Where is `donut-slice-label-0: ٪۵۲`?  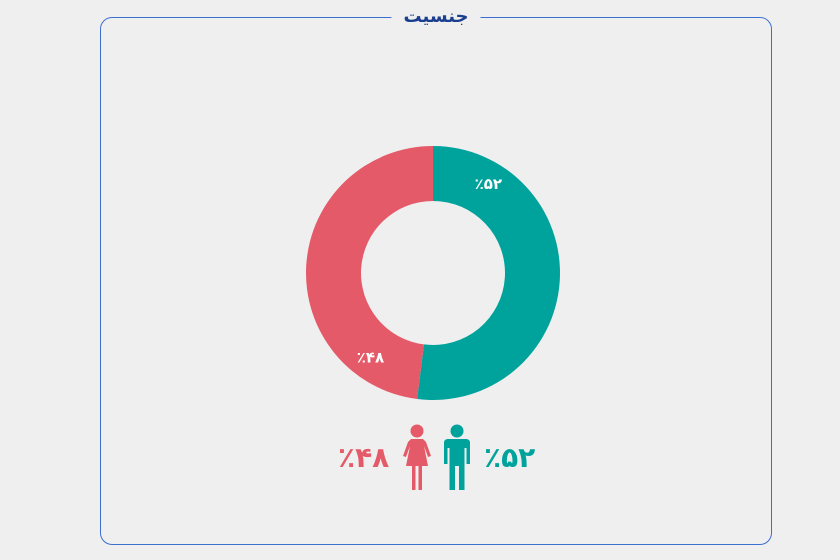 donut-slice-label-0: ٪۵۲ is located at coordinates (488, 184).